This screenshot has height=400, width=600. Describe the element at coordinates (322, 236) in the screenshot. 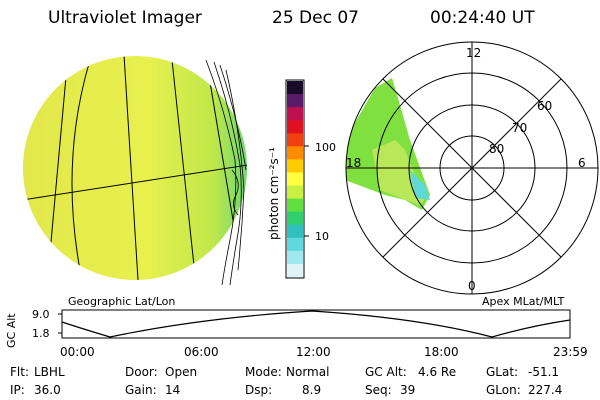

I see `colorbar-tick-10: 10` at that location.